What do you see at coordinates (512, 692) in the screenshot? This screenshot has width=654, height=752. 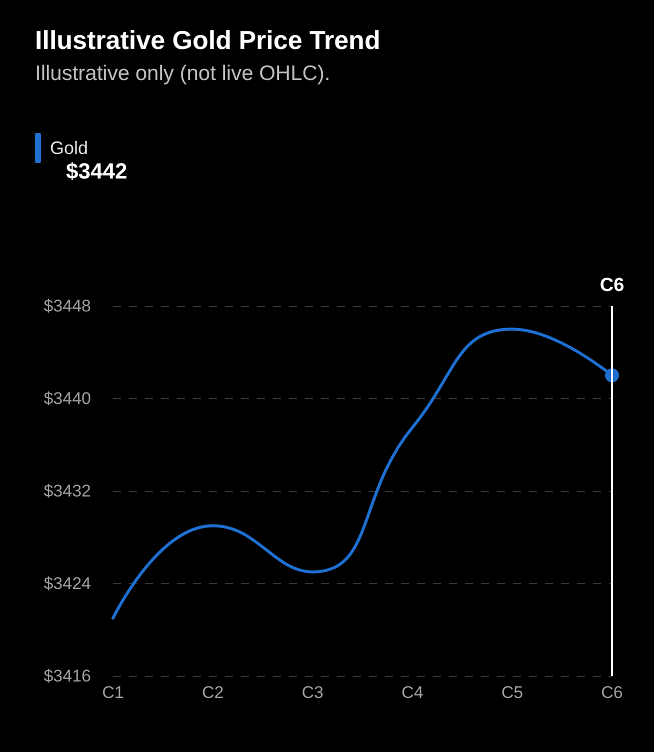 I see `x-tick-label: C5` at bounding box center [512, 692].